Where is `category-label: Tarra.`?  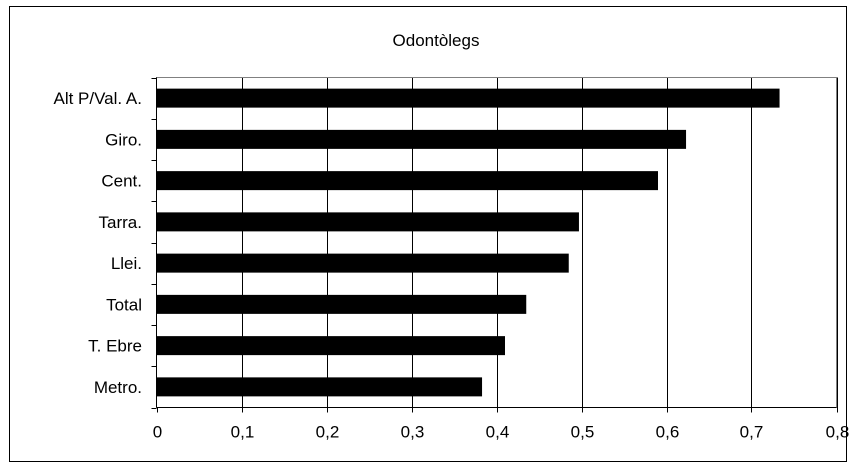 category-label: Tarra. is located at coordinates (120, 222).